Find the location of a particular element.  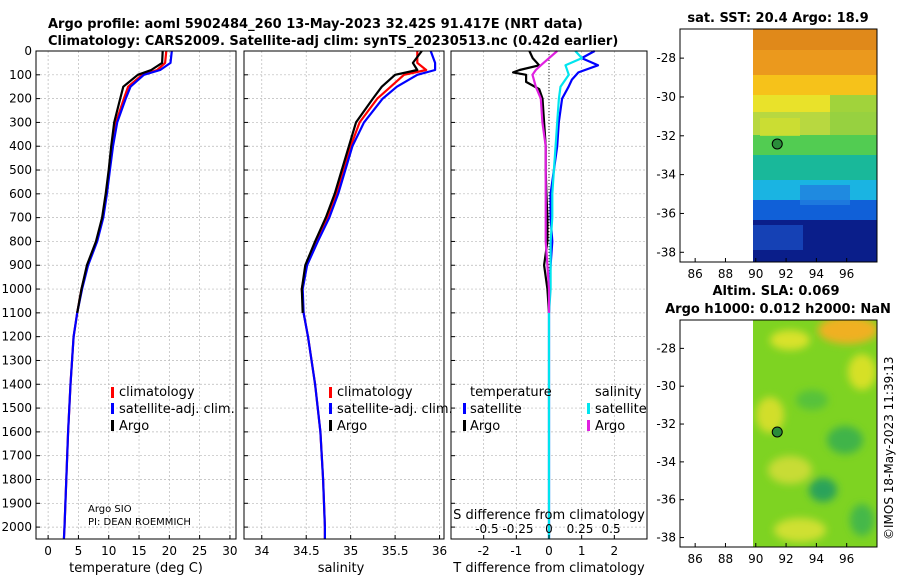

difference-xlabel-top: S difference from climatology is located at coordinates (549, 515).